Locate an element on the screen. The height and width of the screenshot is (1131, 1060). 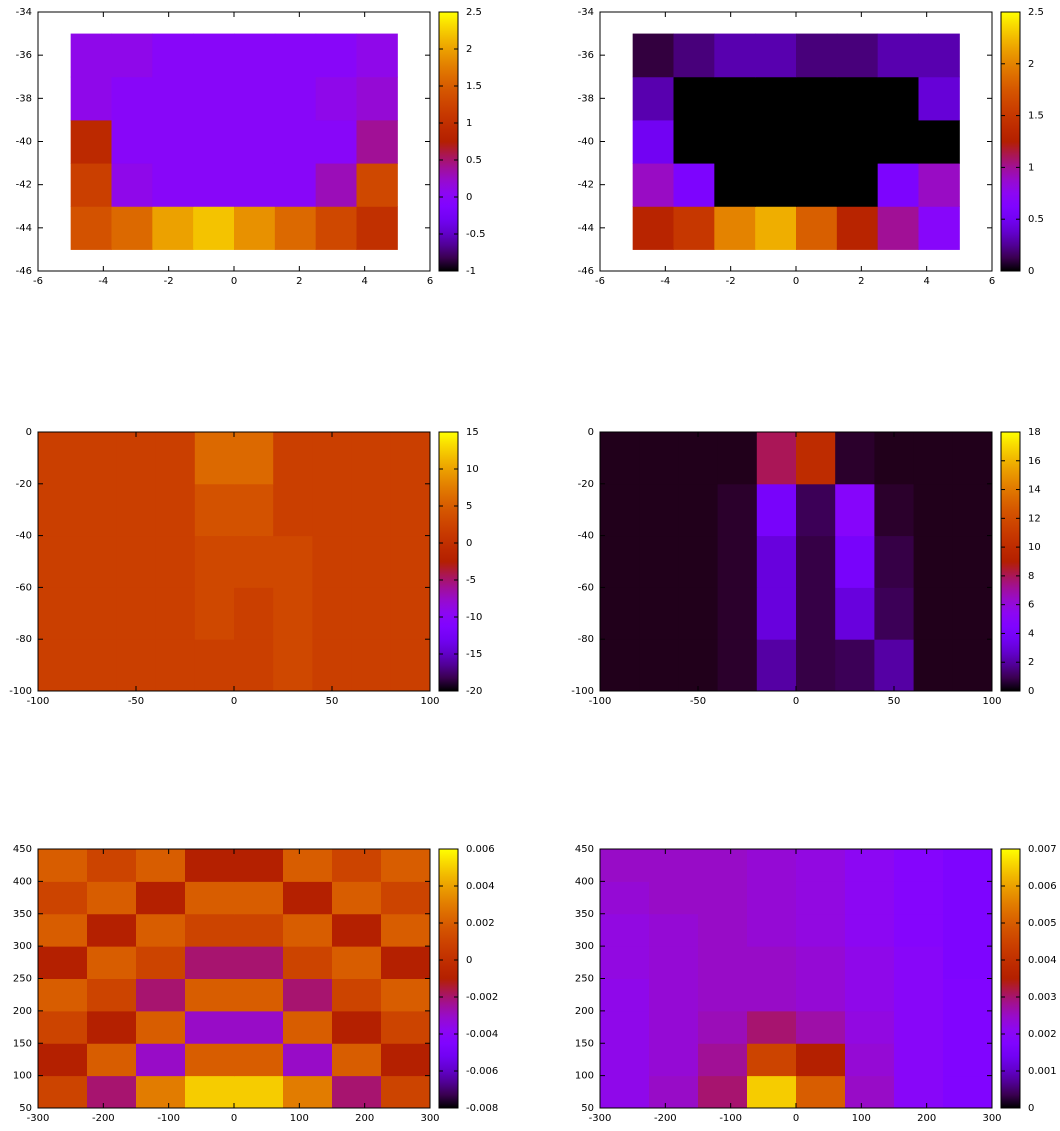
x-tick-label: -200 is located at coordinates (665, 1118).